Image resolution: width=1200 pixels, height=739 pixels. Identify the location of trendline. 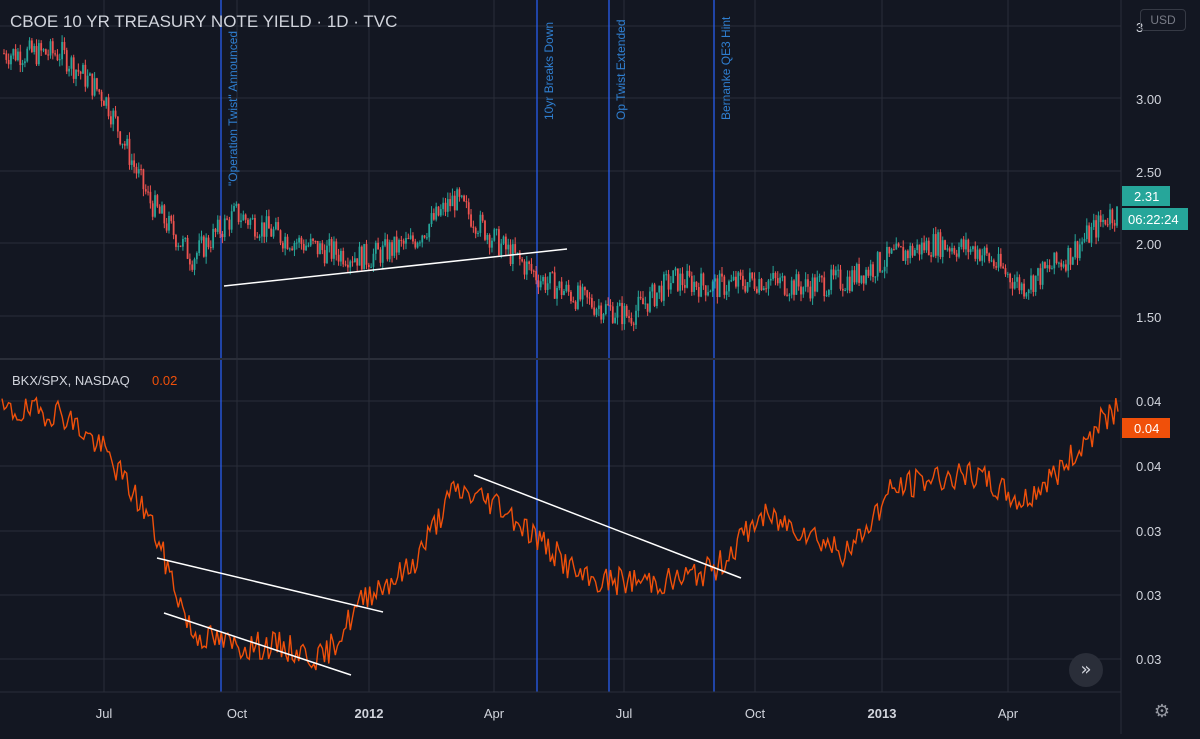
(270, 585).